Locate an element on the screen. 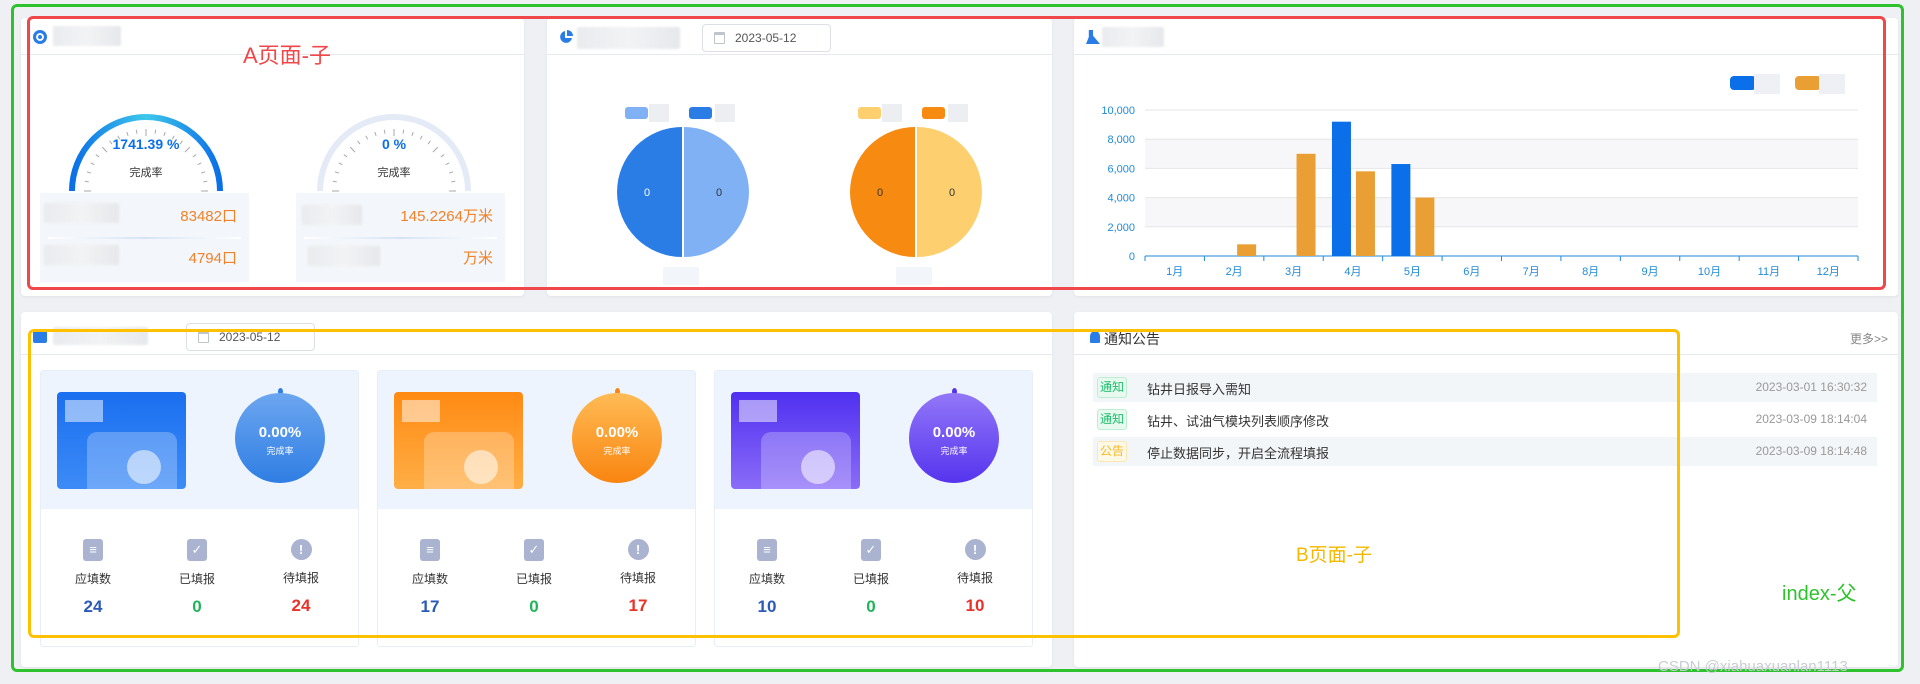 The width and height of the screenshot is (1920, 684). more-link: 更多>> is located at coordinates (1868, 339).